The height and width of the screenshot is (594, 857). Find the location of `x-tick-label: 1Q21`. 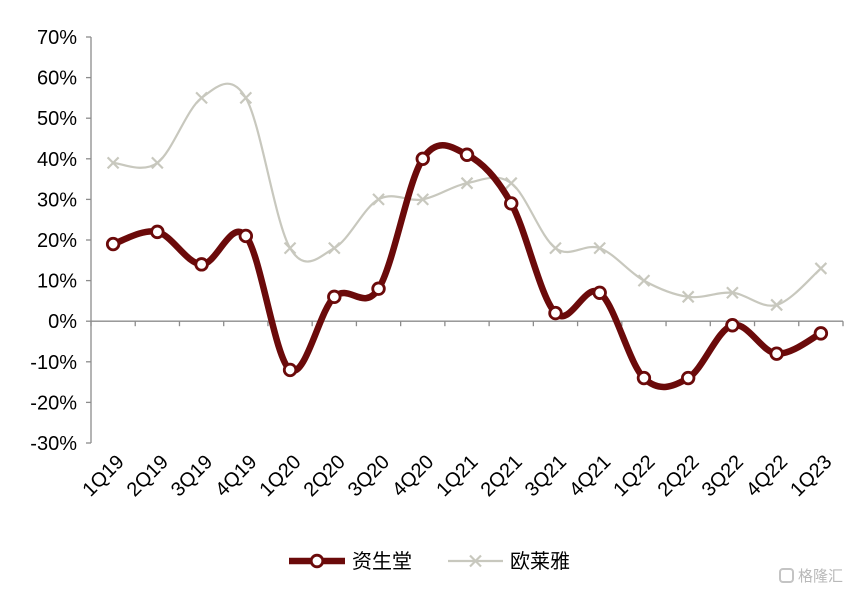

x-tick-label: 1Q21 is located at coordinates (457, 476).